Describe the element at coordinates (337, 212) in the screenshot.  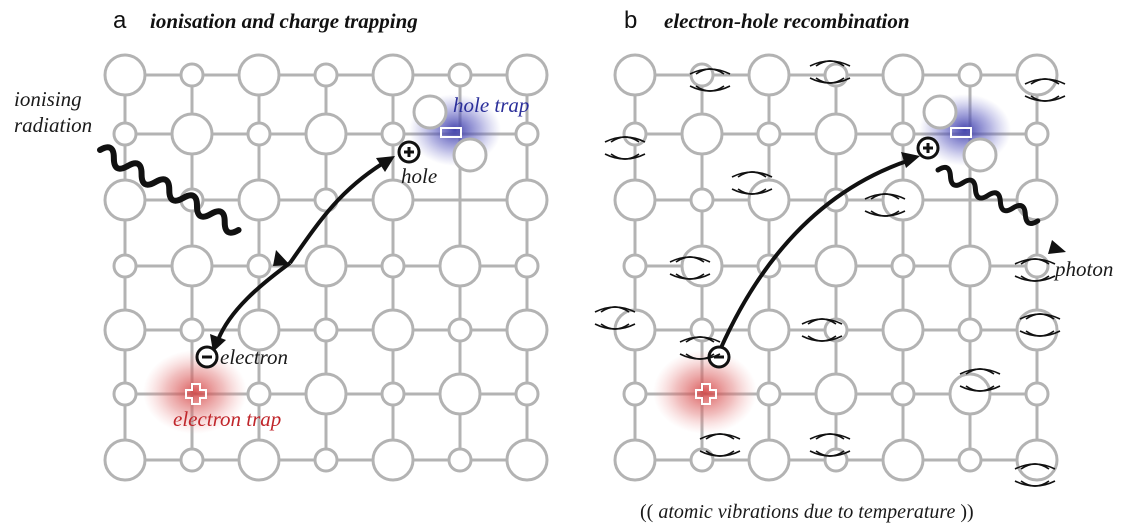
I see `hole-arrow` at that location.